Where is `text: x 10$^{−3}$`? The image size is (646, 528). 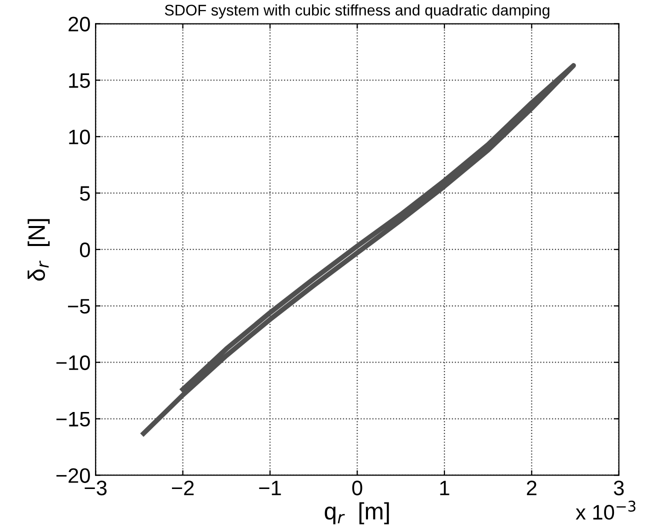
text: x 10$^{−3}$ is located at coordinates (606, 510).